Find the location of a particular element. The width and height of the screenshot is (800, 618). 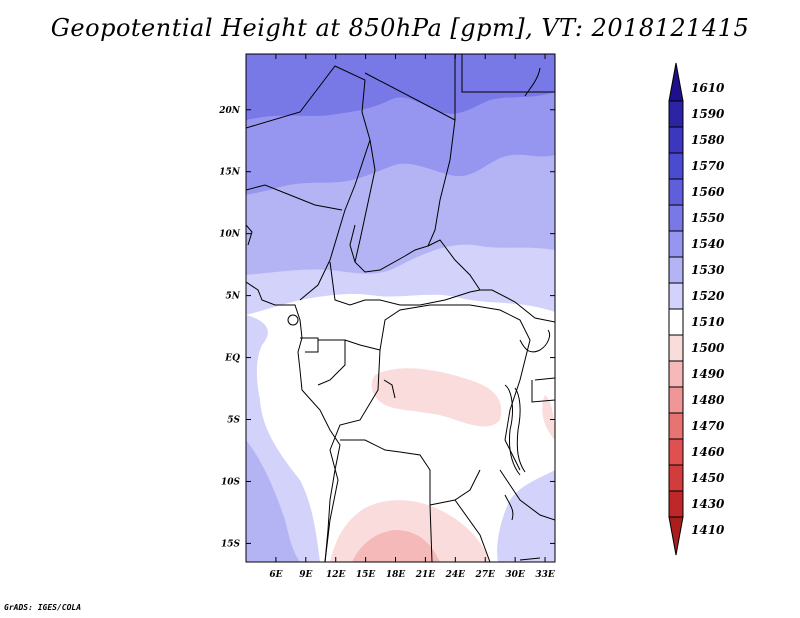

colorbar-label: 1580 is located at coordinates (708, 140).